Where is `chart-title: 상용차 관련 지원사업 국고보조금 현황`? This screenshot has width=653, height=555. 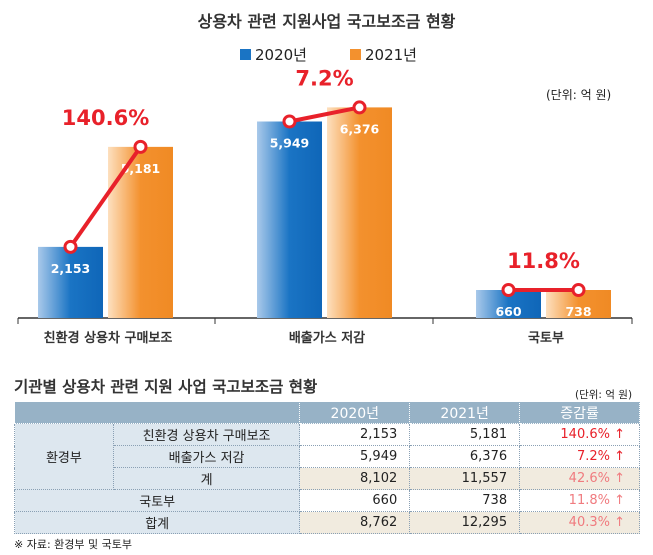 chart-title: 상용차 관련 지원사업 국고보조금 현황 is located at coordinates (326, 21).